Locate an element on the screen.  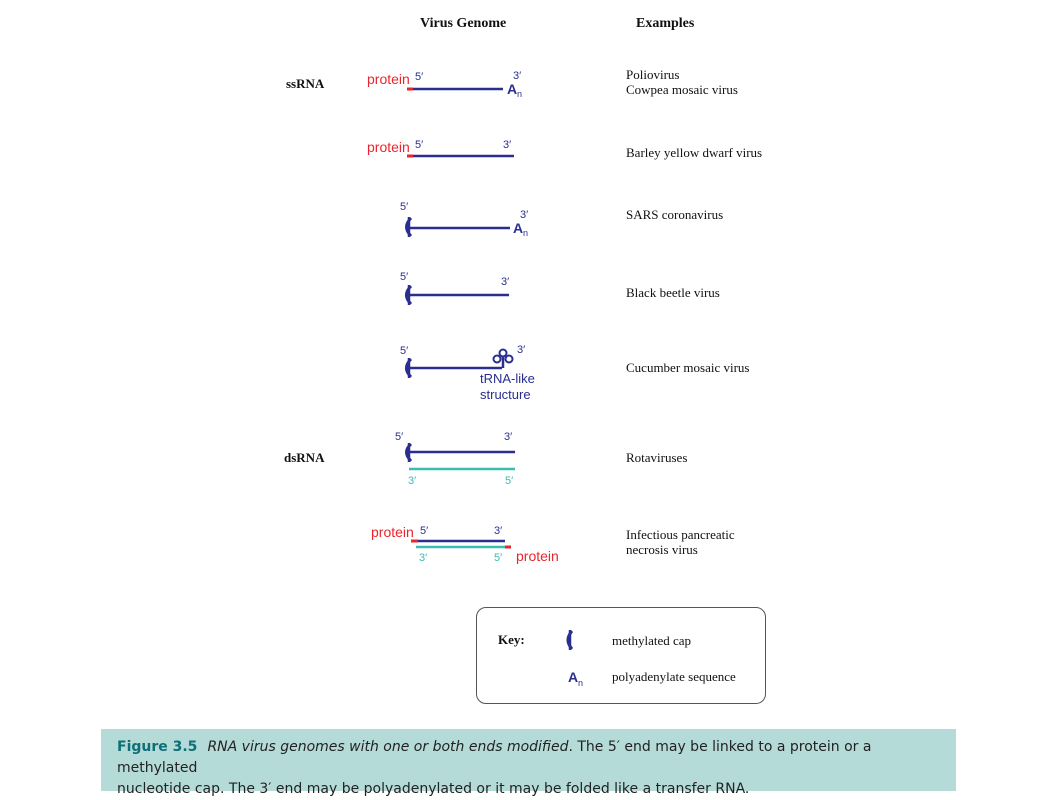
genome-row-sars: 5′ 3′ A n is located at coordinates (464, 219).